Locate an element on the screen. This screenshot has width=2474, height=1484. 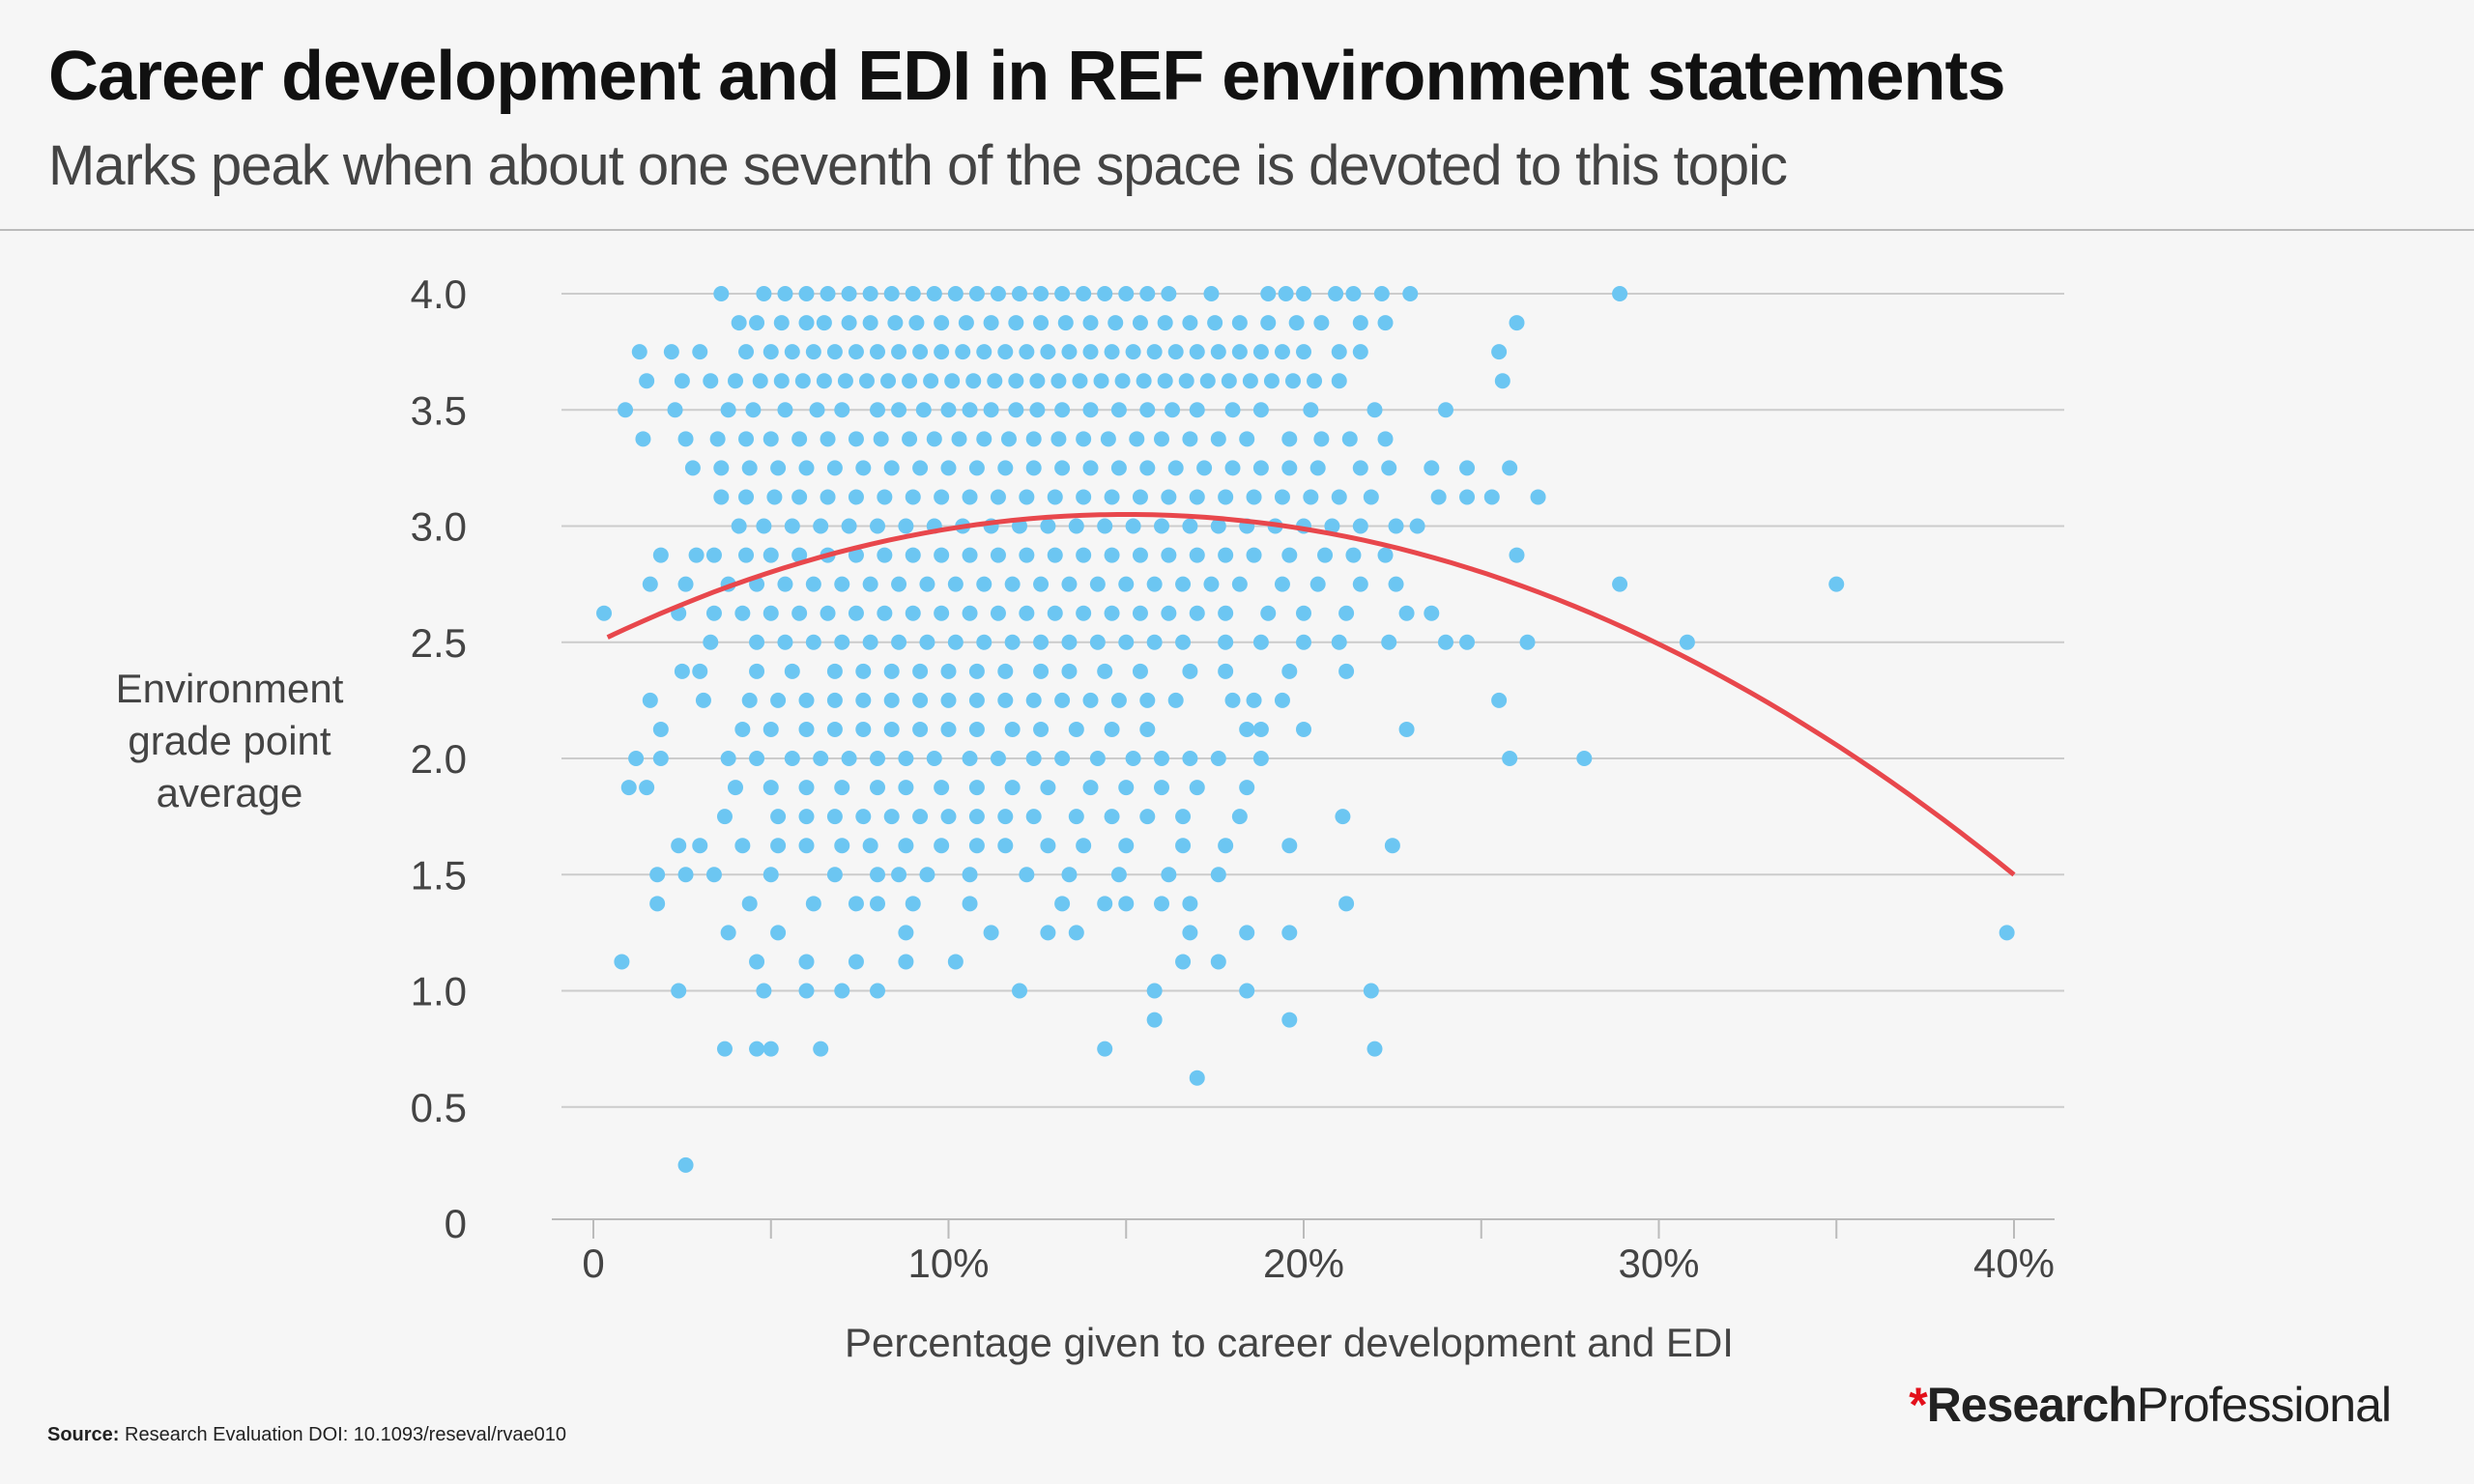
y-axis-label: Environment grade point average is located at coordinates (230, 741).